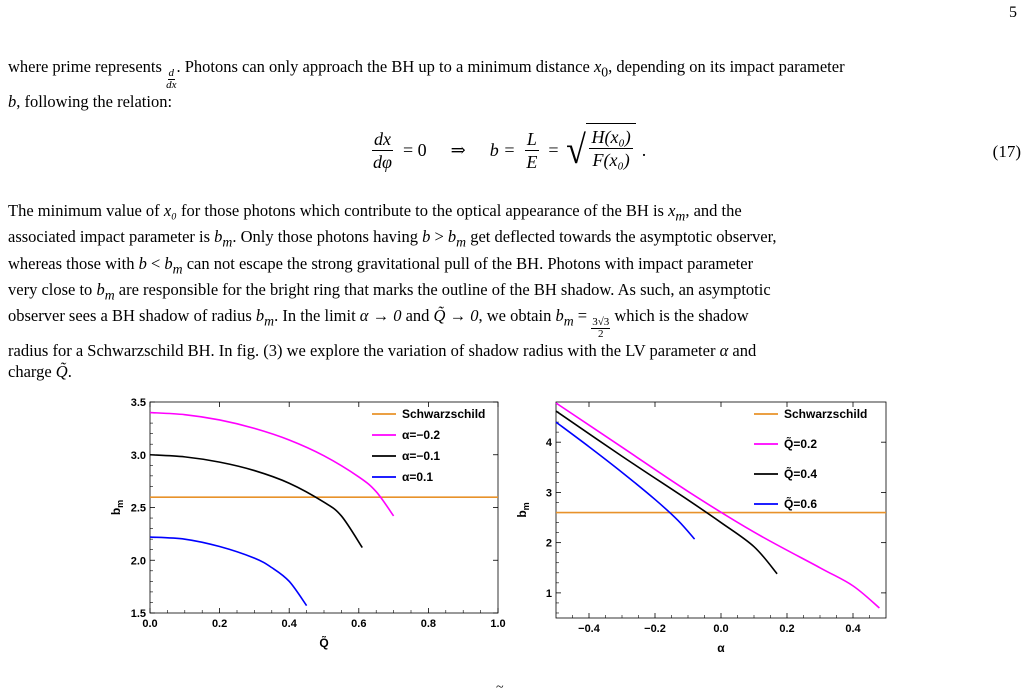 Image resolution: width=1029 pixels, height=696 pixels. Describe the element at coordinates (800, 503) in the screenshot. I see `legend-label-3: Q̃=0.6` at that location.